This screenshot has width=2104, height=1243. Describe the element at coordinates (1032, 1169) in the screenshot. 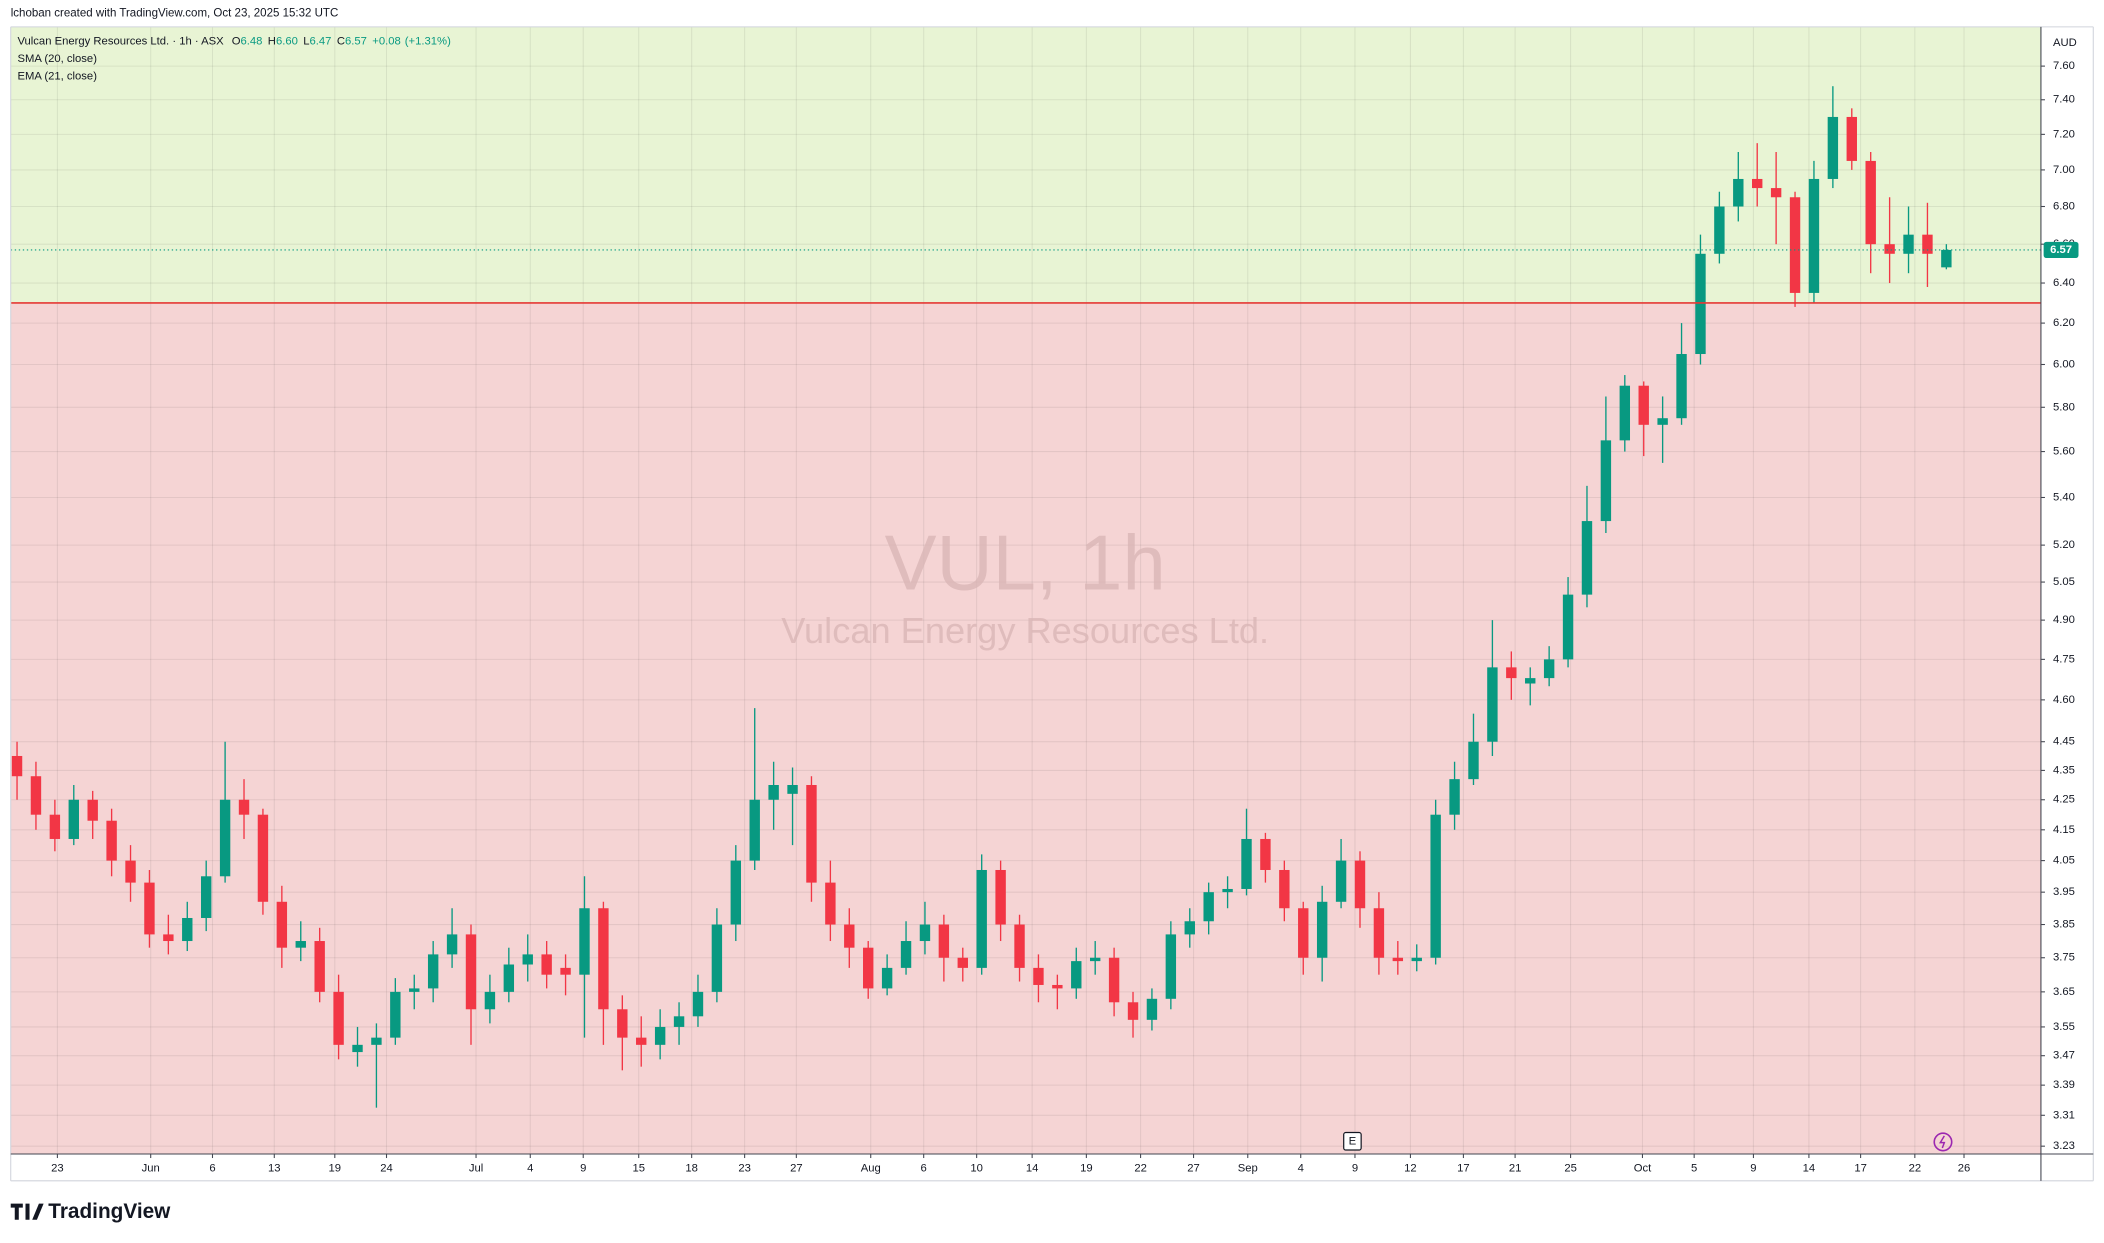

I see `x-tick-label: 14` at that location.